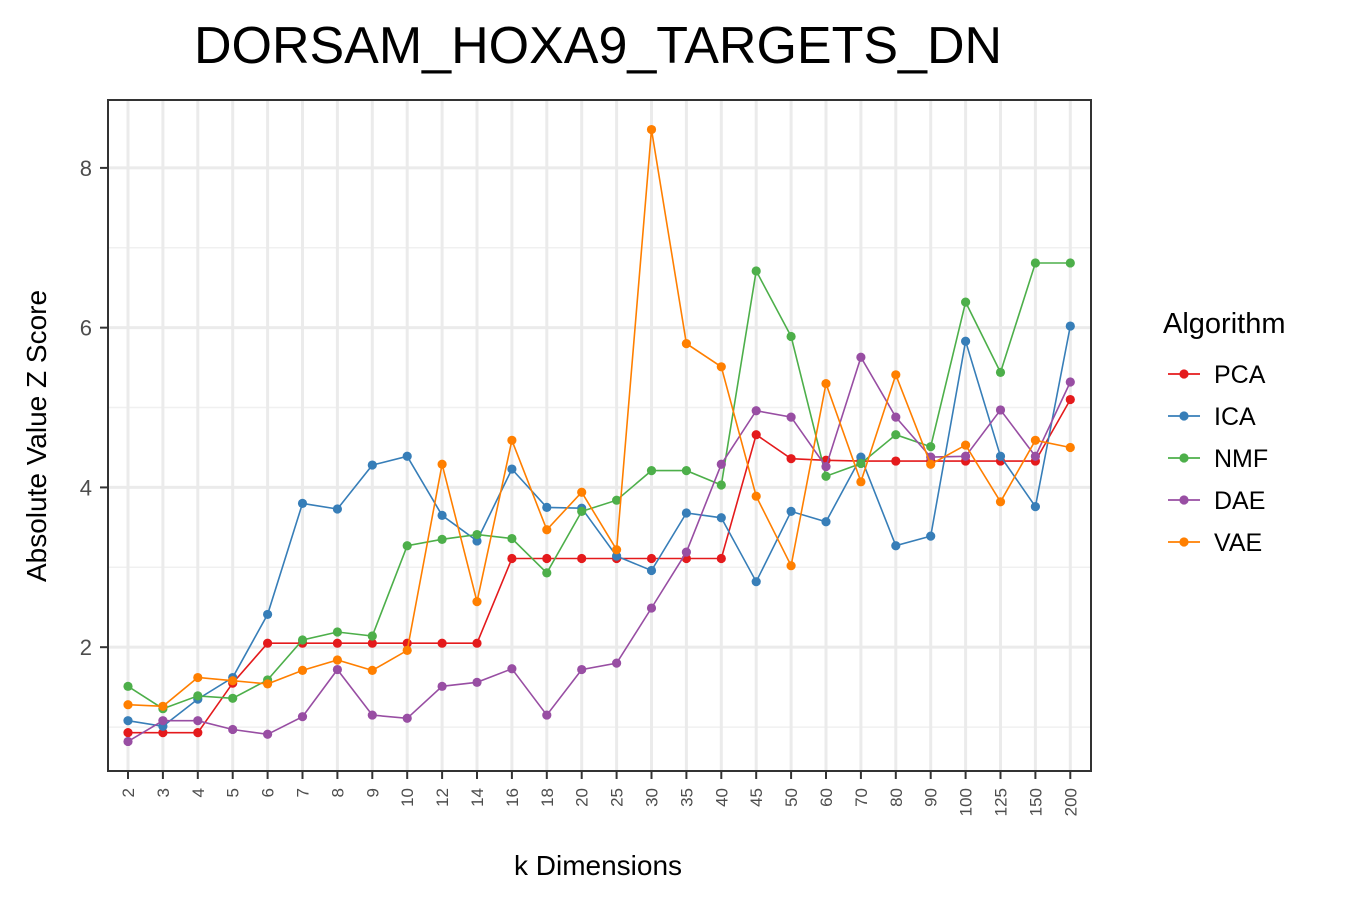 The width and height of the screenshot is (1350, 900). Describe the element at coordinates (86, 647) in the screenshot. I see `y-tick-label: 2` at that location.